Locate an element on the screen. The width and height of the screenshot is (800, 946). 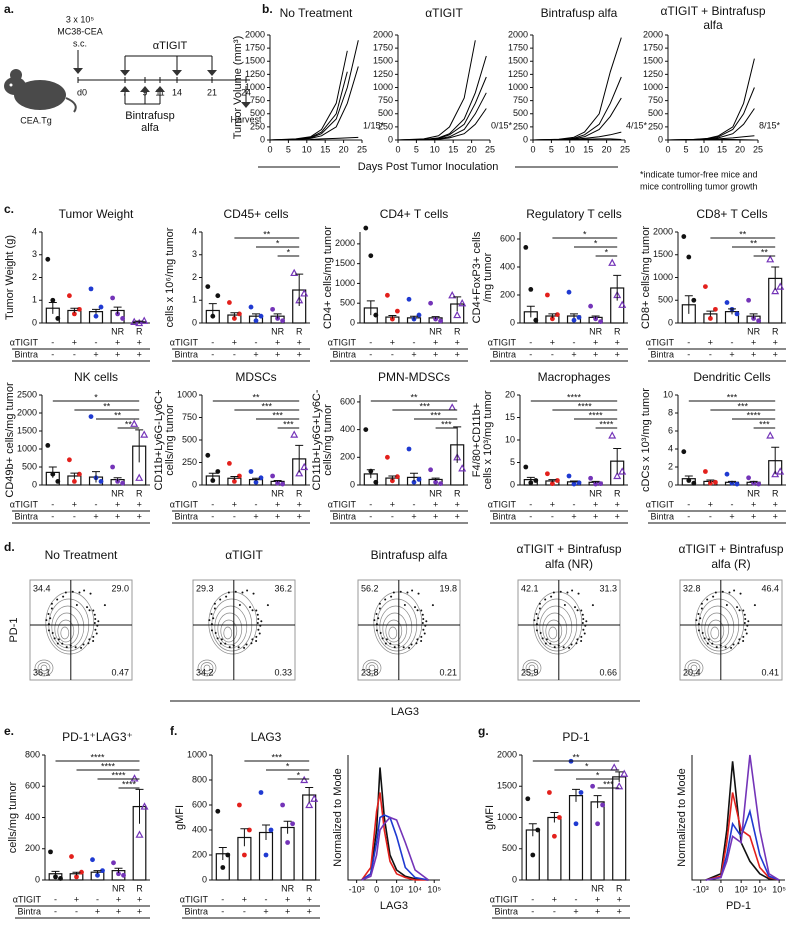
quadrant-value: 34.4 is located at coordinates (42, 588).